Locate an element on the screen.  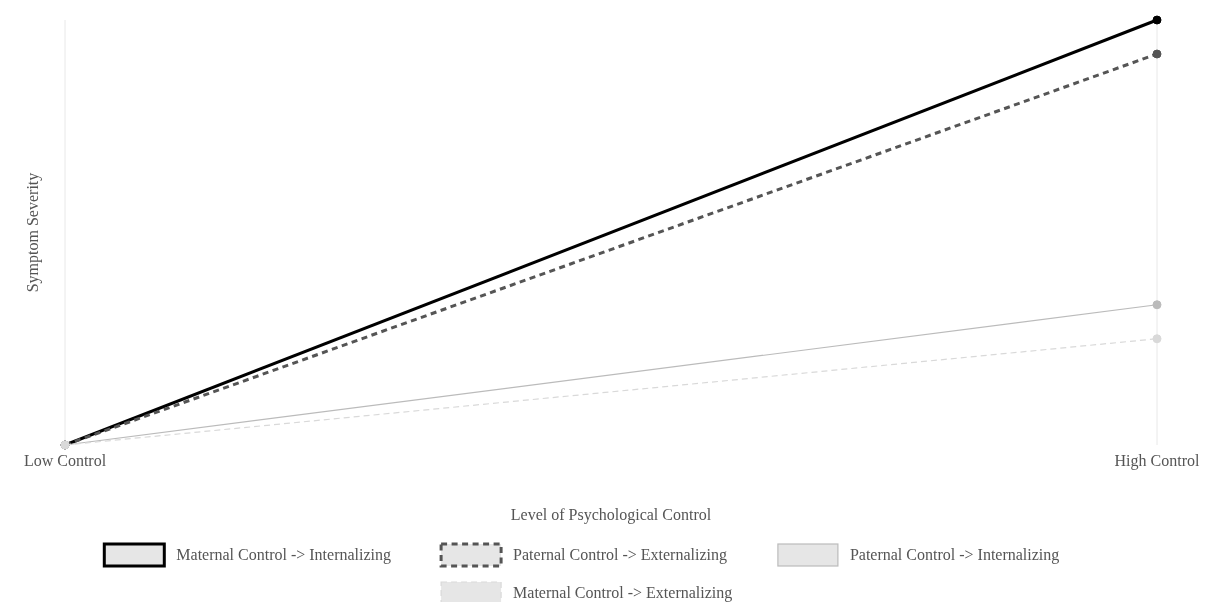
x-tick-label: High Control is located at coordinates (1157, 460).